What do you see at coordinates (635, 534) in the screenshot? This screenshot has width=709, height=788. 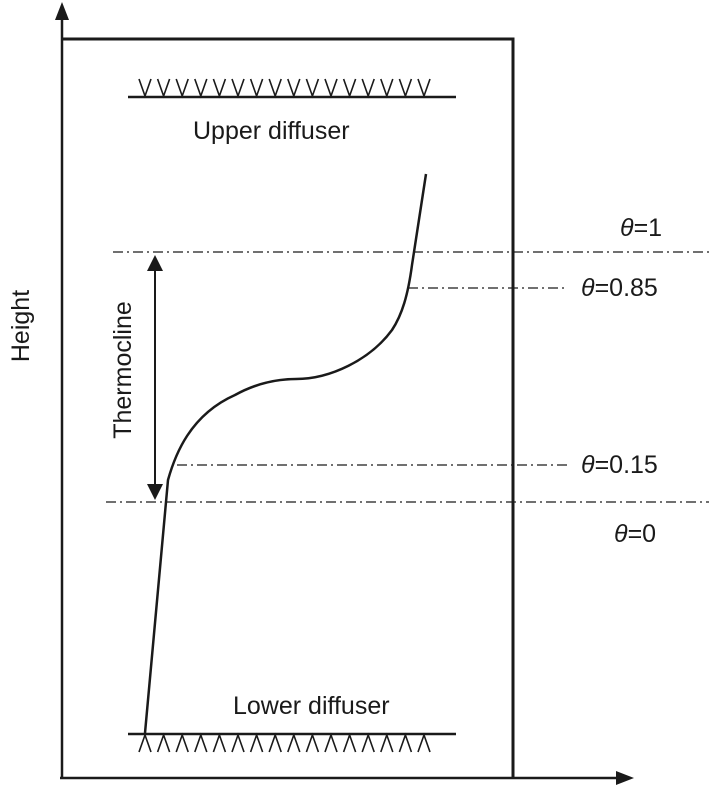 I see `theta-0-label: θ=0` at bounding box center [635, 534].